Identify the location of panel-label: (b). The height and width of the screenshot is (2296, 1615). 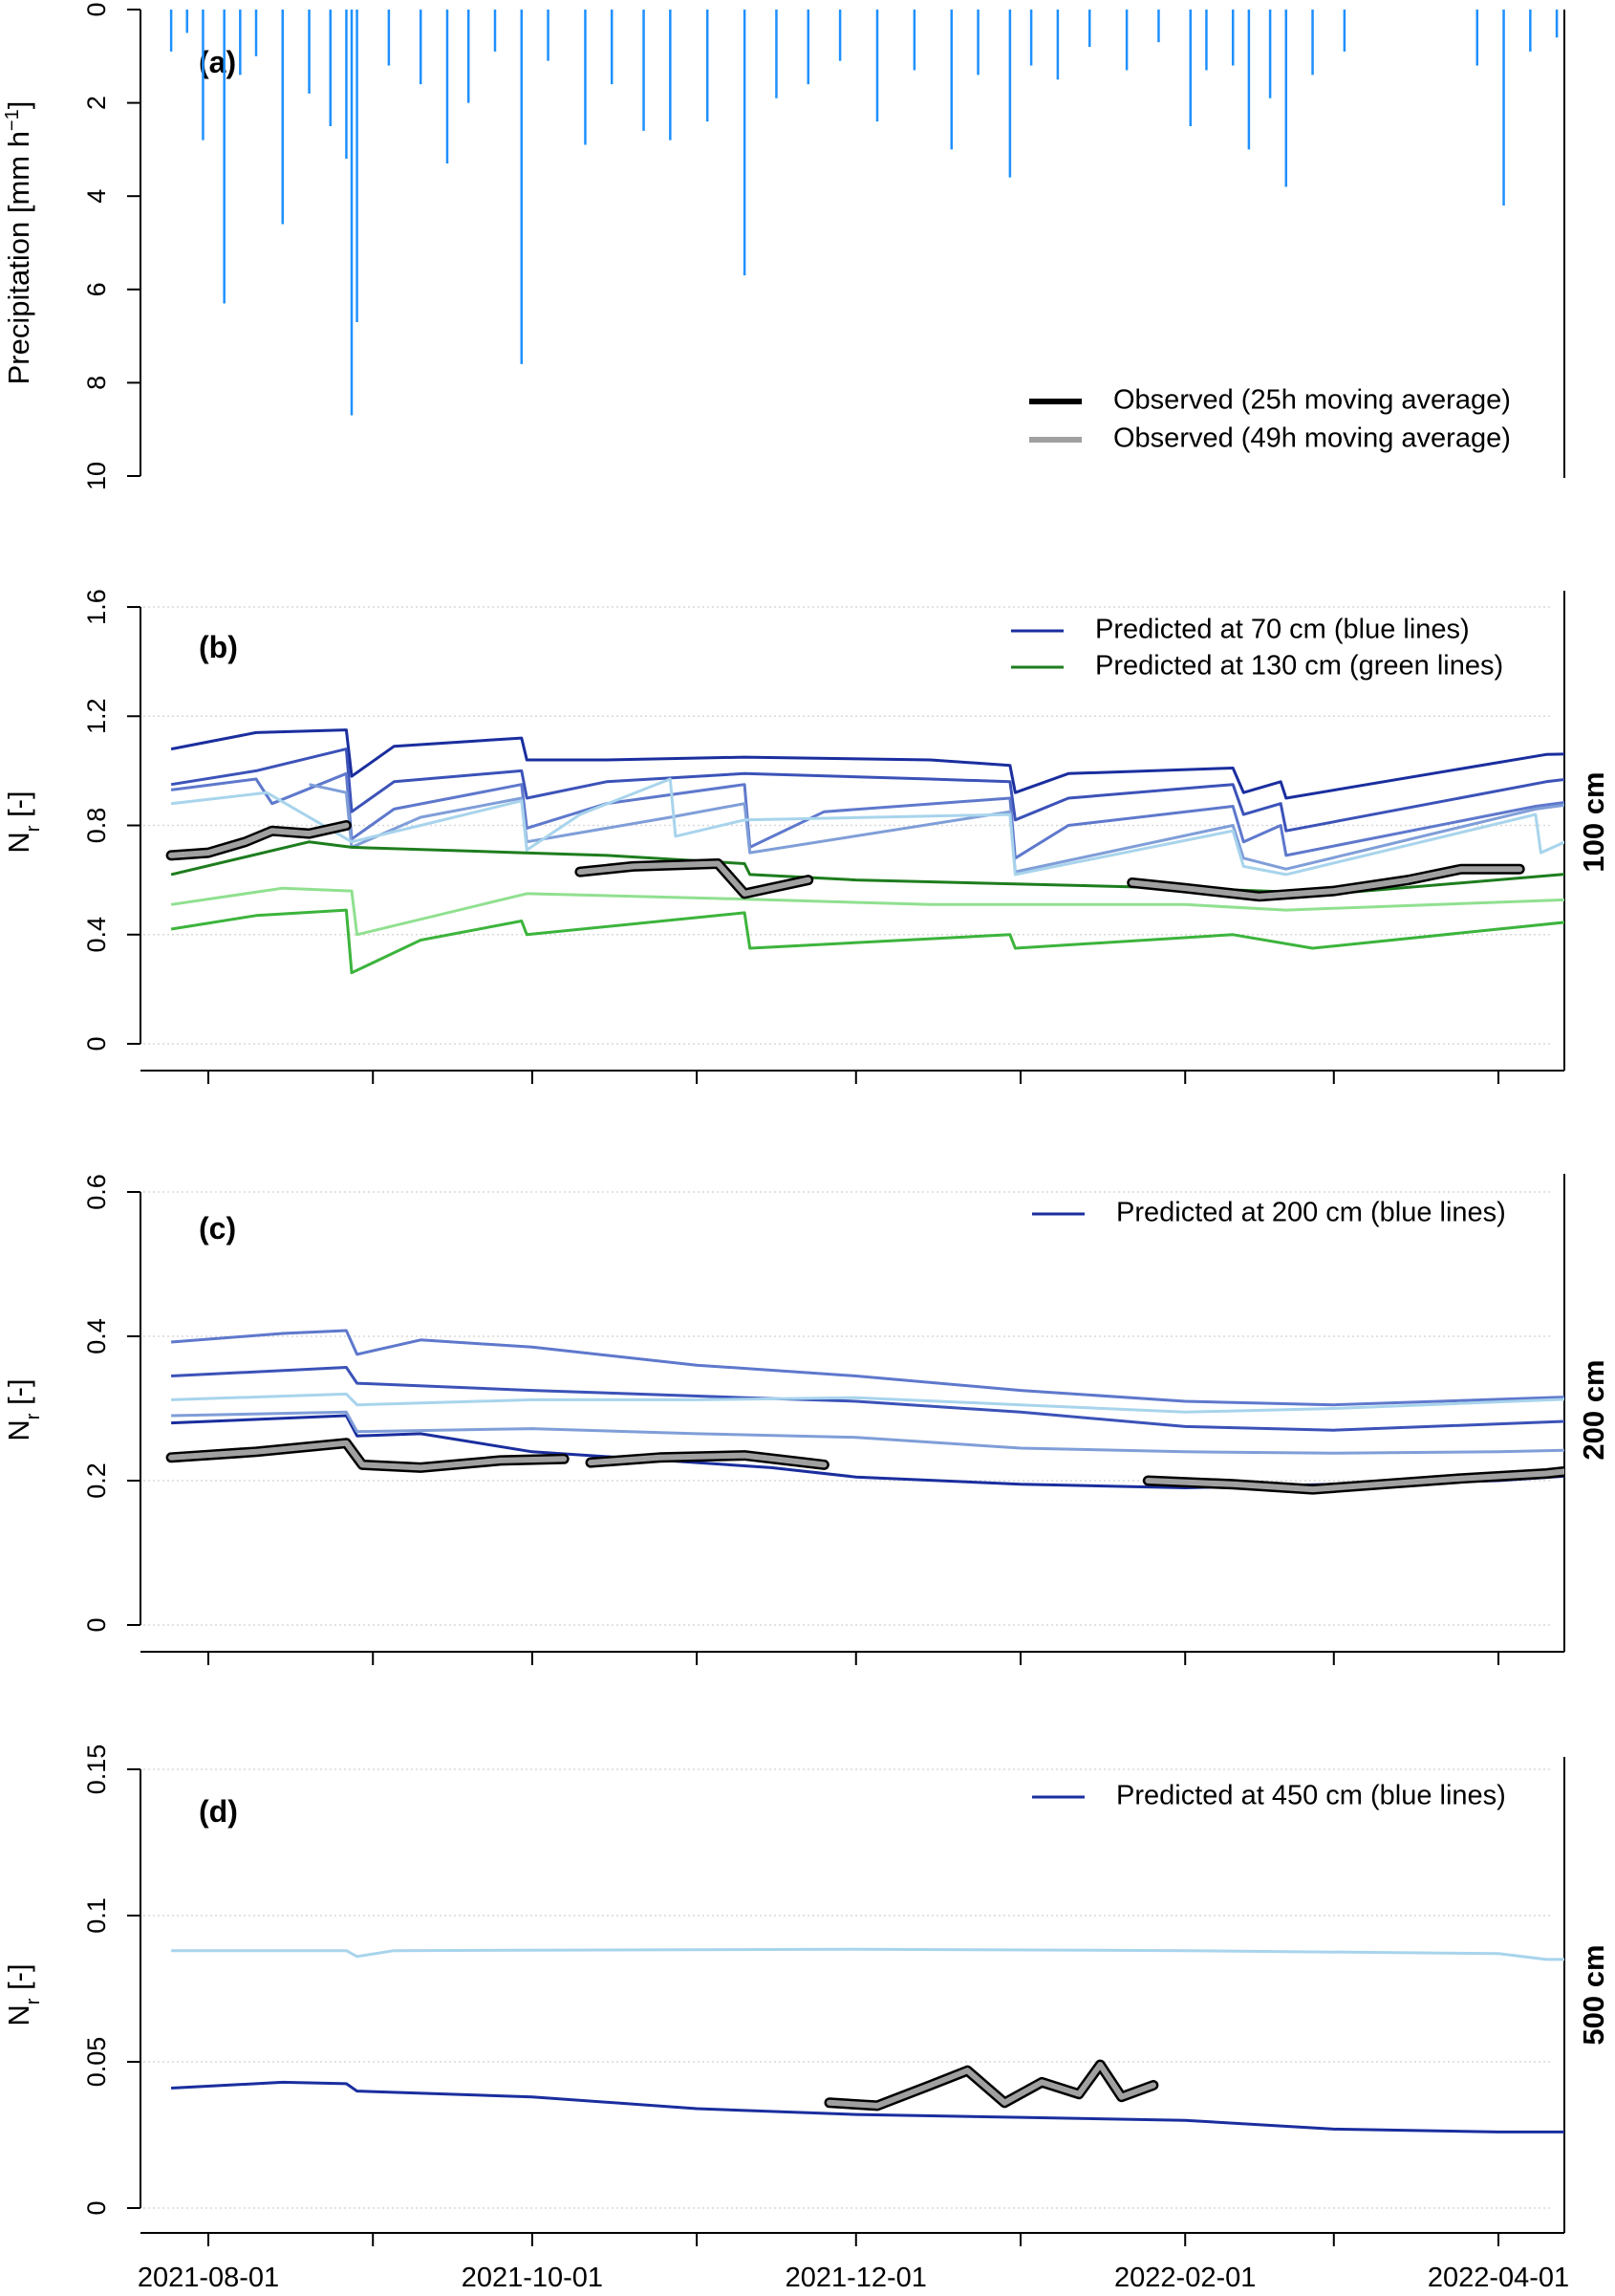
(218, 647).